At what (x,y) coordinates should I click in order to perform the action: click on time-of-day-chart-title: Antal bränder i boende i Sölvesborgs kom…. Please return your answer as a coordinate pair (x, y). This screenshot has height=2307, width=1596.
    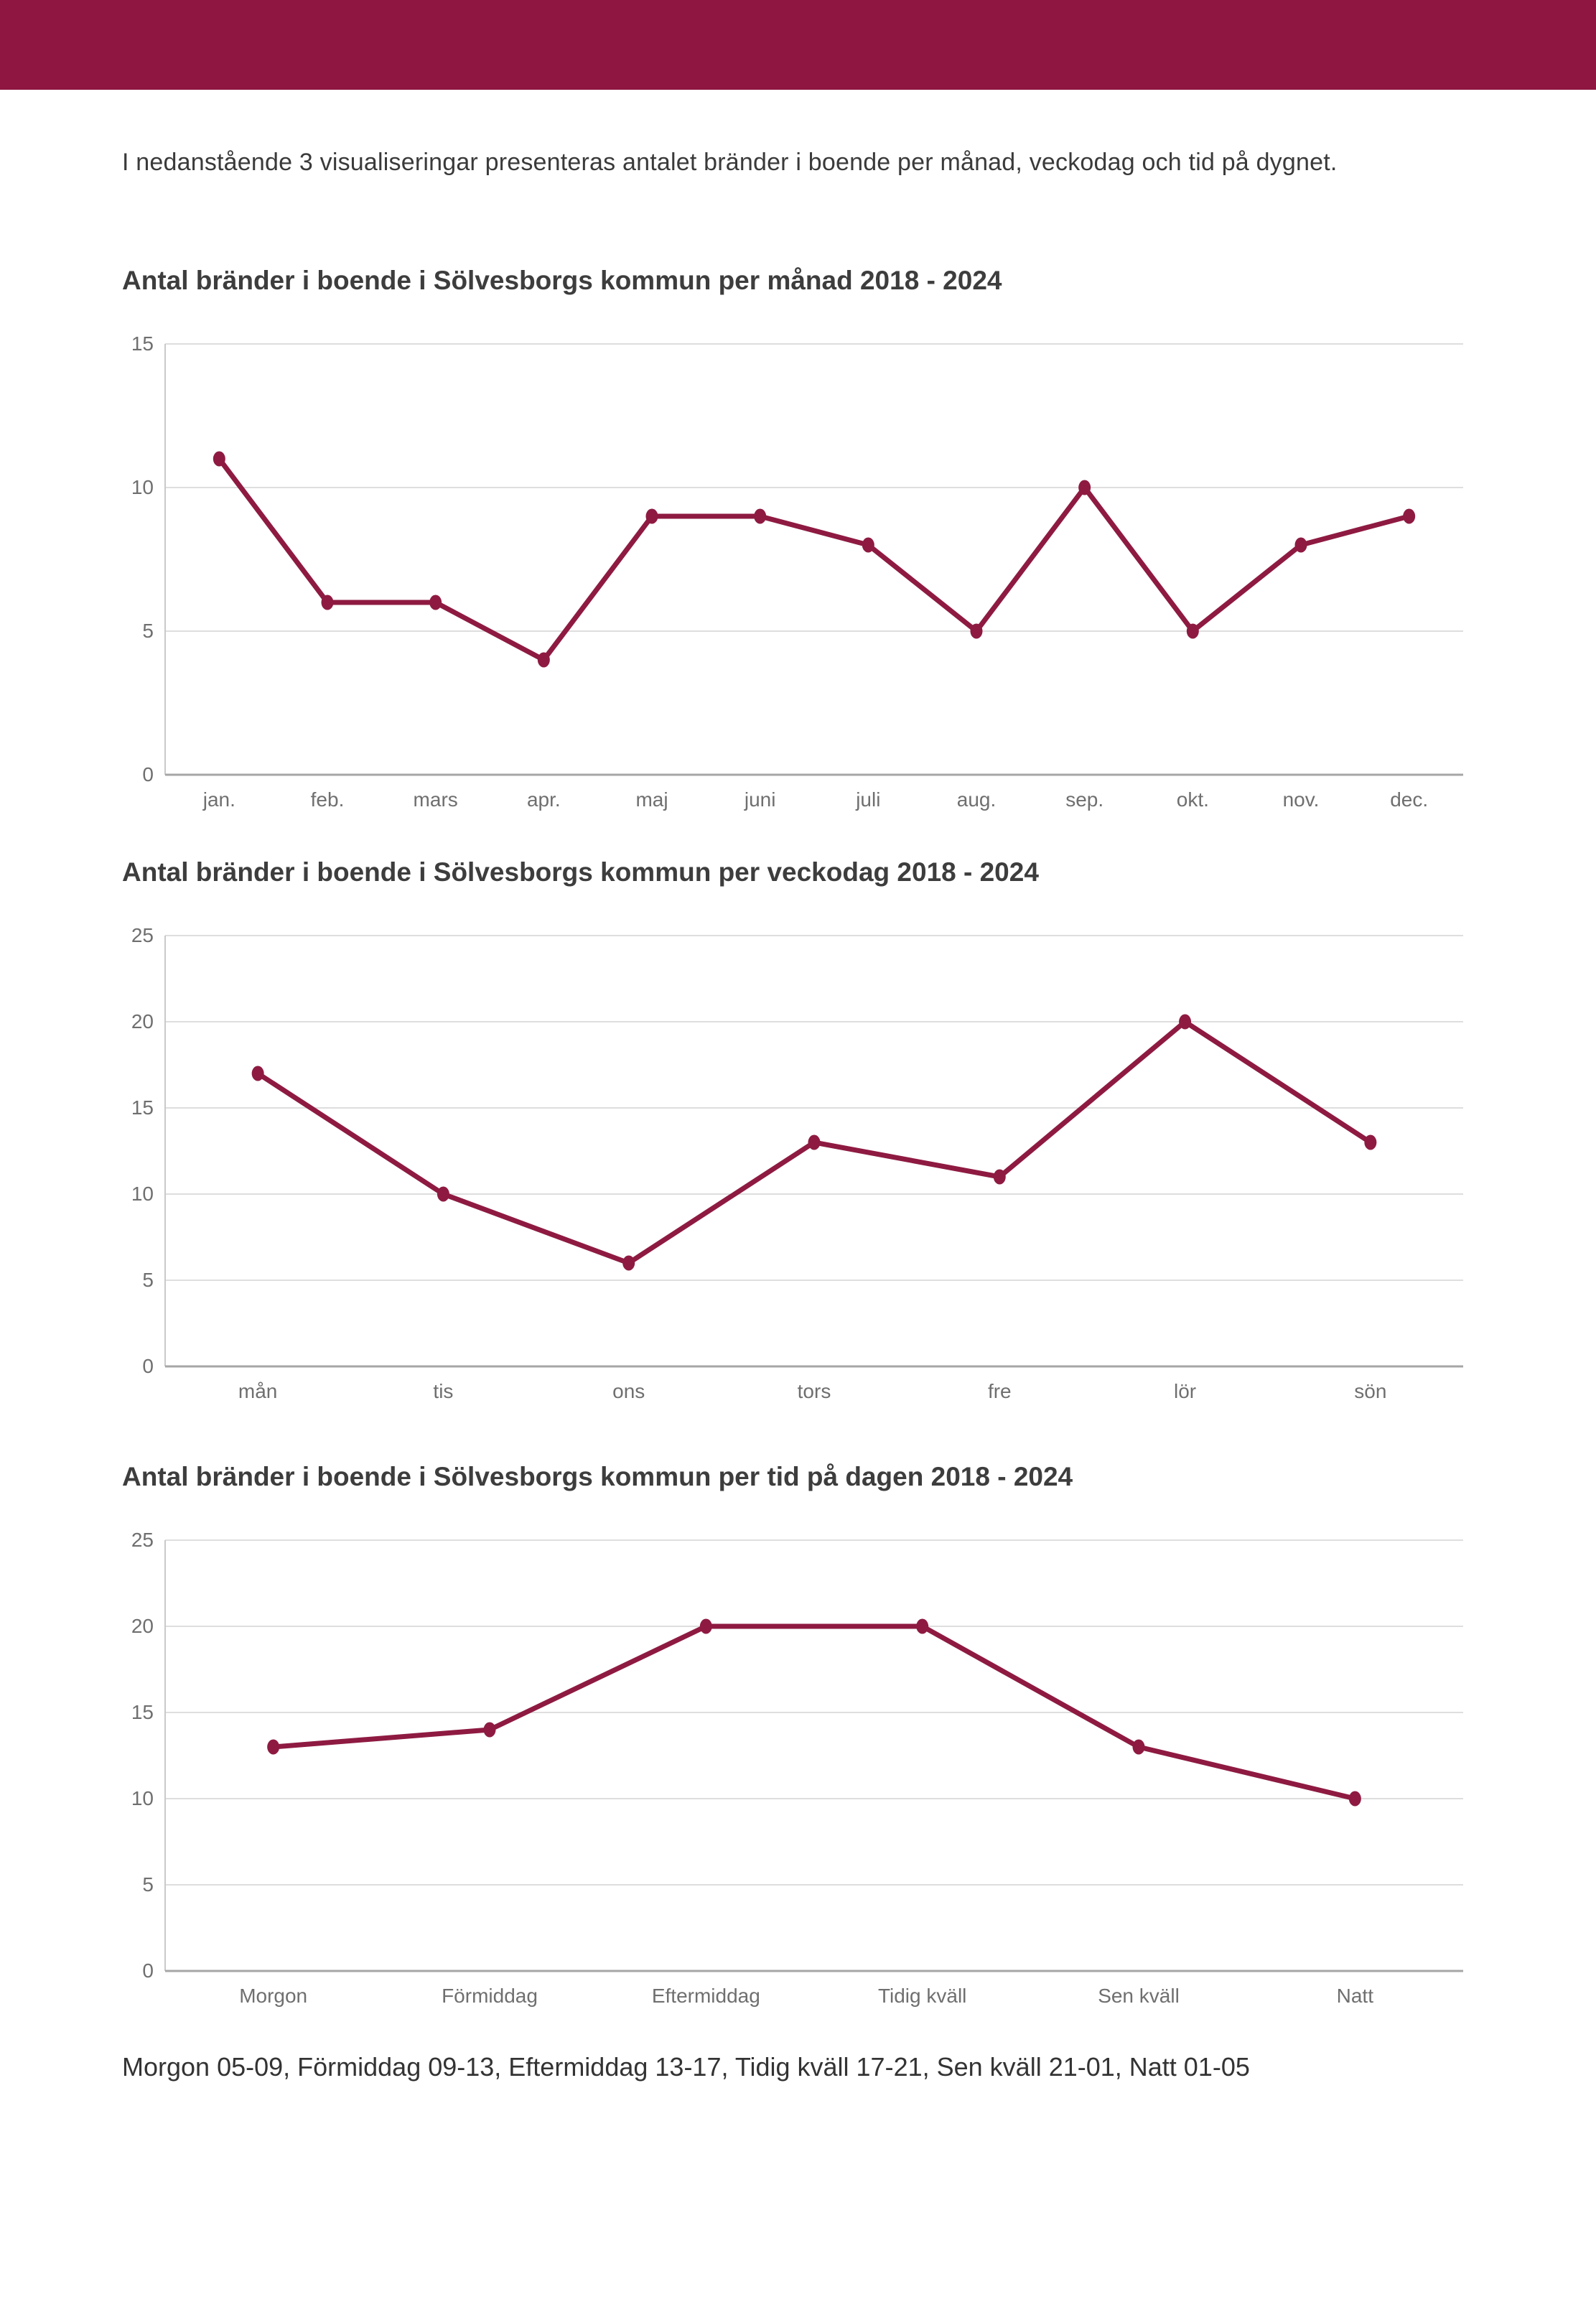
    Looking at the image, I should click on (597, 1476).